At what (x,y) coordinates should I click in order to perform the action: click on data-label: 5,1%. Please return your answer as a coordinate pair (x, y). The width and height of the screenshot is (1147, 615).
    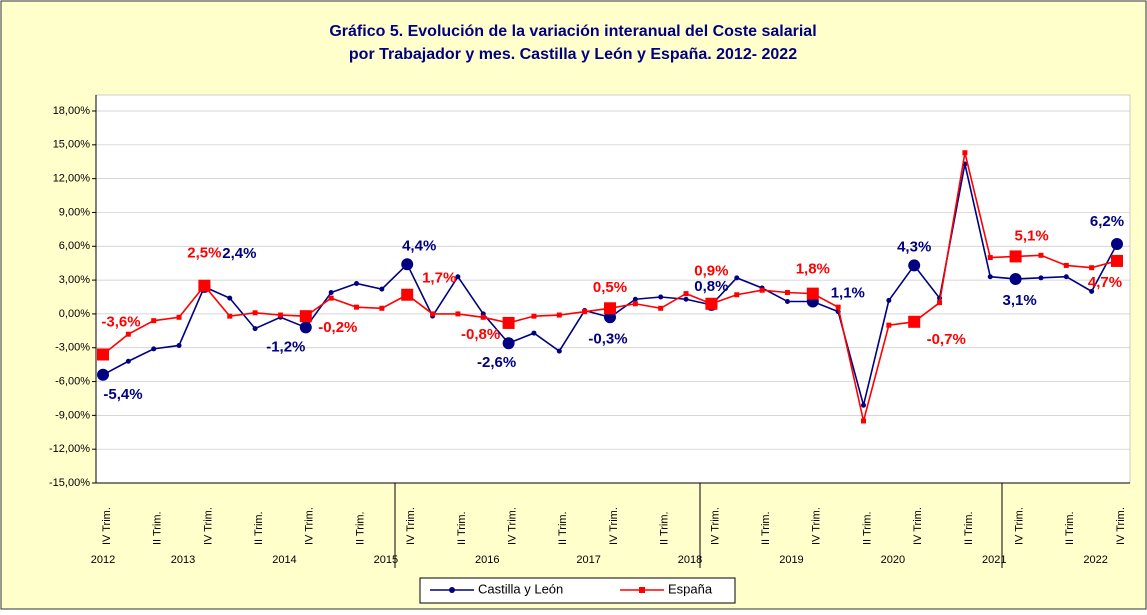
    Looking at the image, I should click on (1031, 235).